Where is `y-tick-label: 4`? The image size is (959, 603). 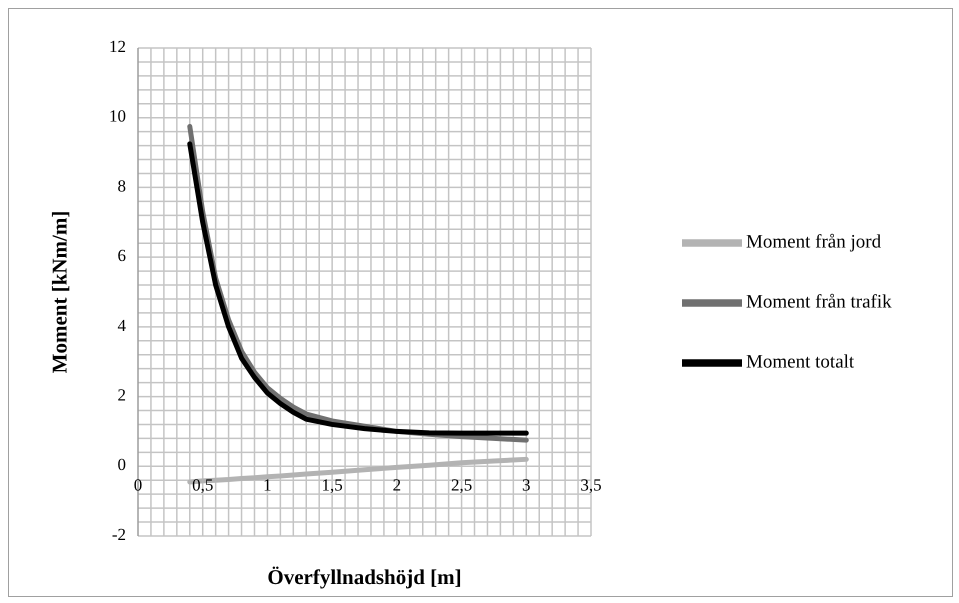 y-tick-label: 4 is located at coordinates (122, 325).